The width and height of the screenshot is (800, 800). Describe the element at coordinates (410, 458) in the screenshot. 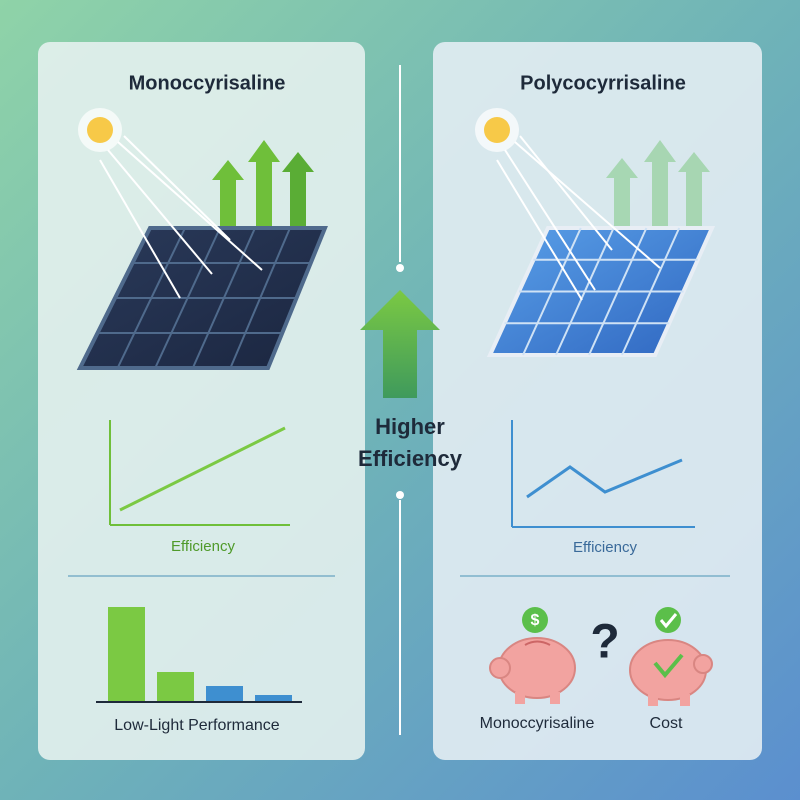

I see `center-label: Efficiency` at that location.